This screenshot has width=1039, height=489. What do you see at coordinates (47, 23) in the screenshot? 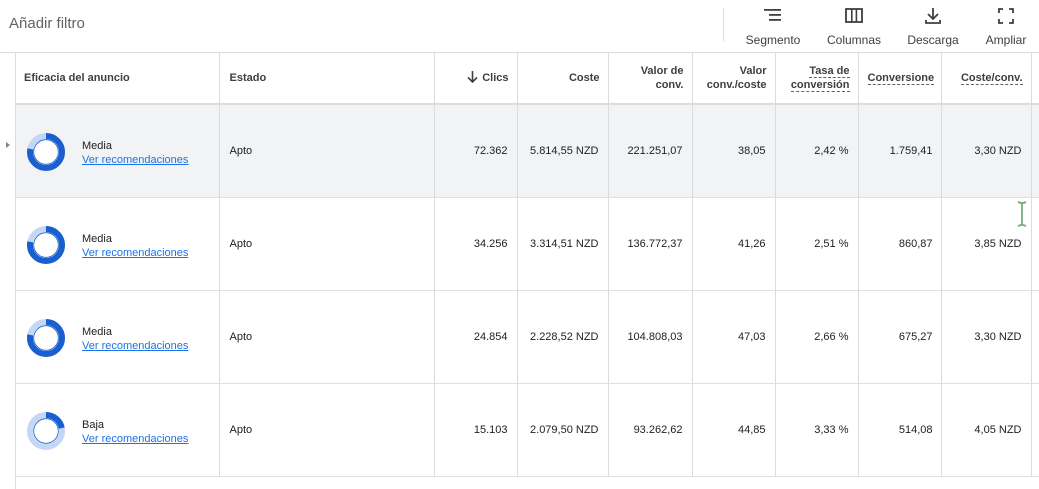
I see `add-filter-button: Añadir filtro` at bounding box center [47, 23].